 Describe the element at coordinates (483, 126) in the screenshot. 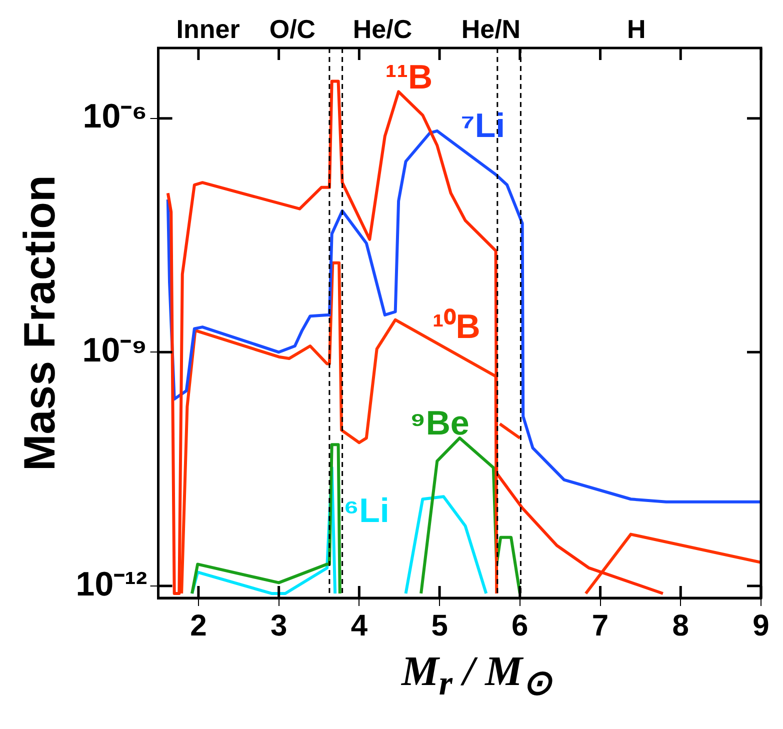

I see `series-label: ⁷Li` at that location.